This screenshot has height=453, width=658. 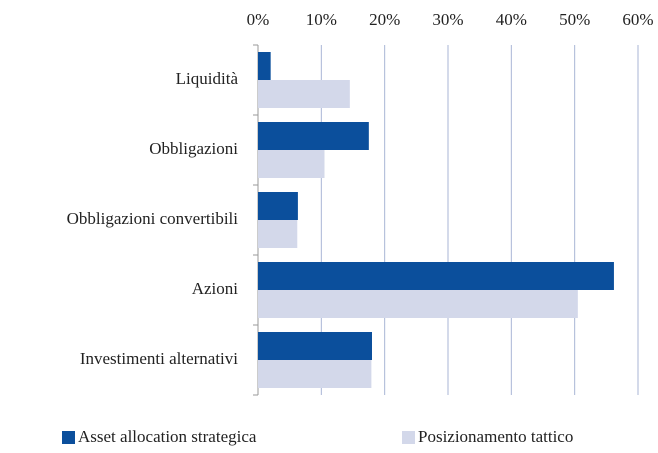 I want to click on y-tick-label: Obbligazioni convertibili, so click(x=153, y=218).